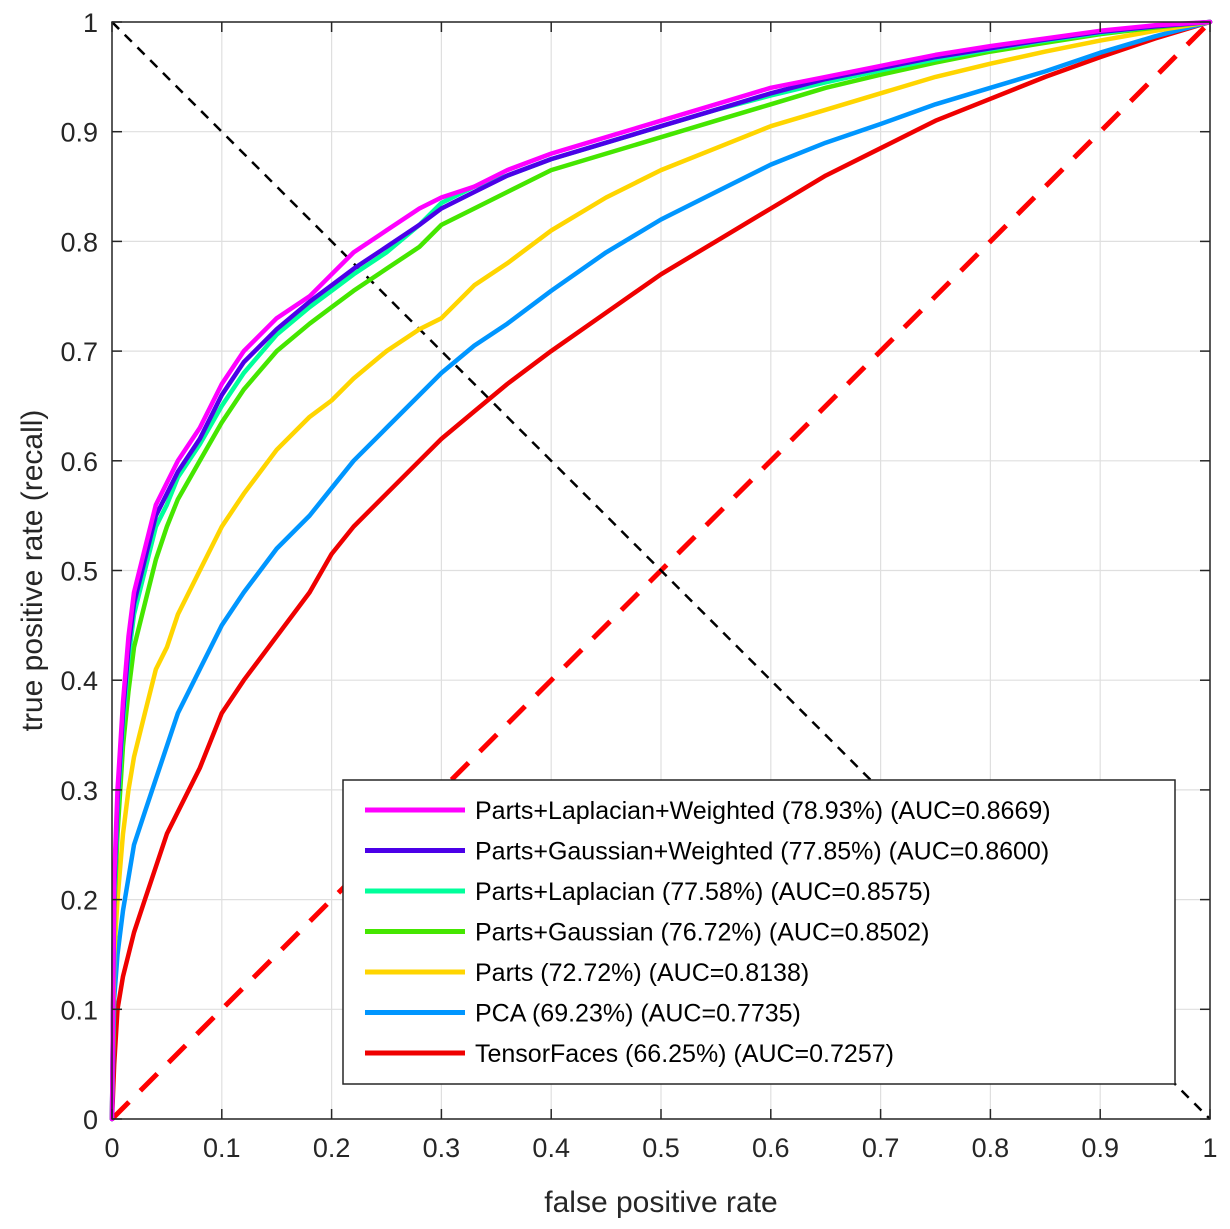 This screenshot has height=1229, width=1230. What do you see at coordinates (79, 133) in the screenshot?
I see `y-tick-label: 0.9` at bounding box center [79, 133].